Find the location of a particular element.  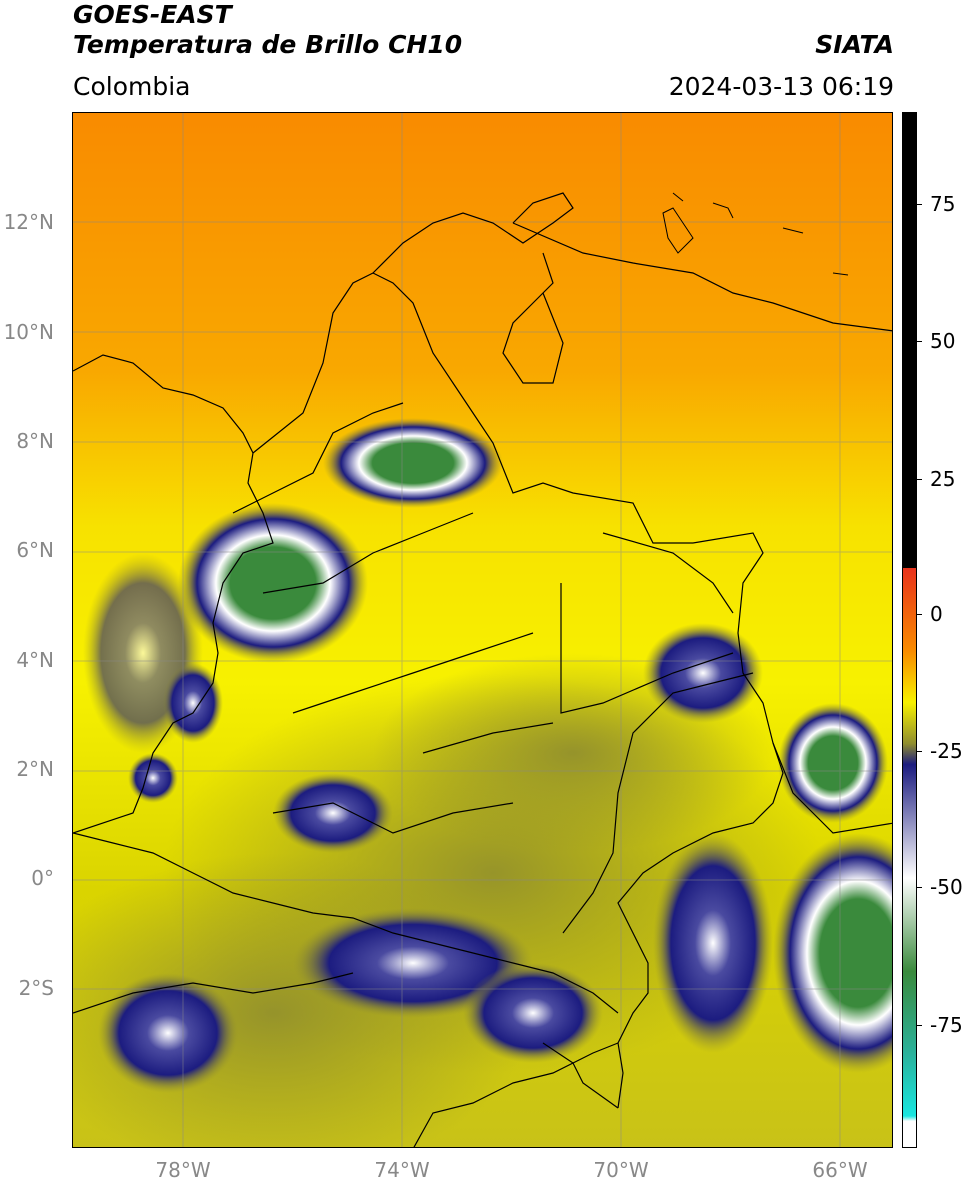

colorbar-label: 50 is located at coordinates (943, 341).